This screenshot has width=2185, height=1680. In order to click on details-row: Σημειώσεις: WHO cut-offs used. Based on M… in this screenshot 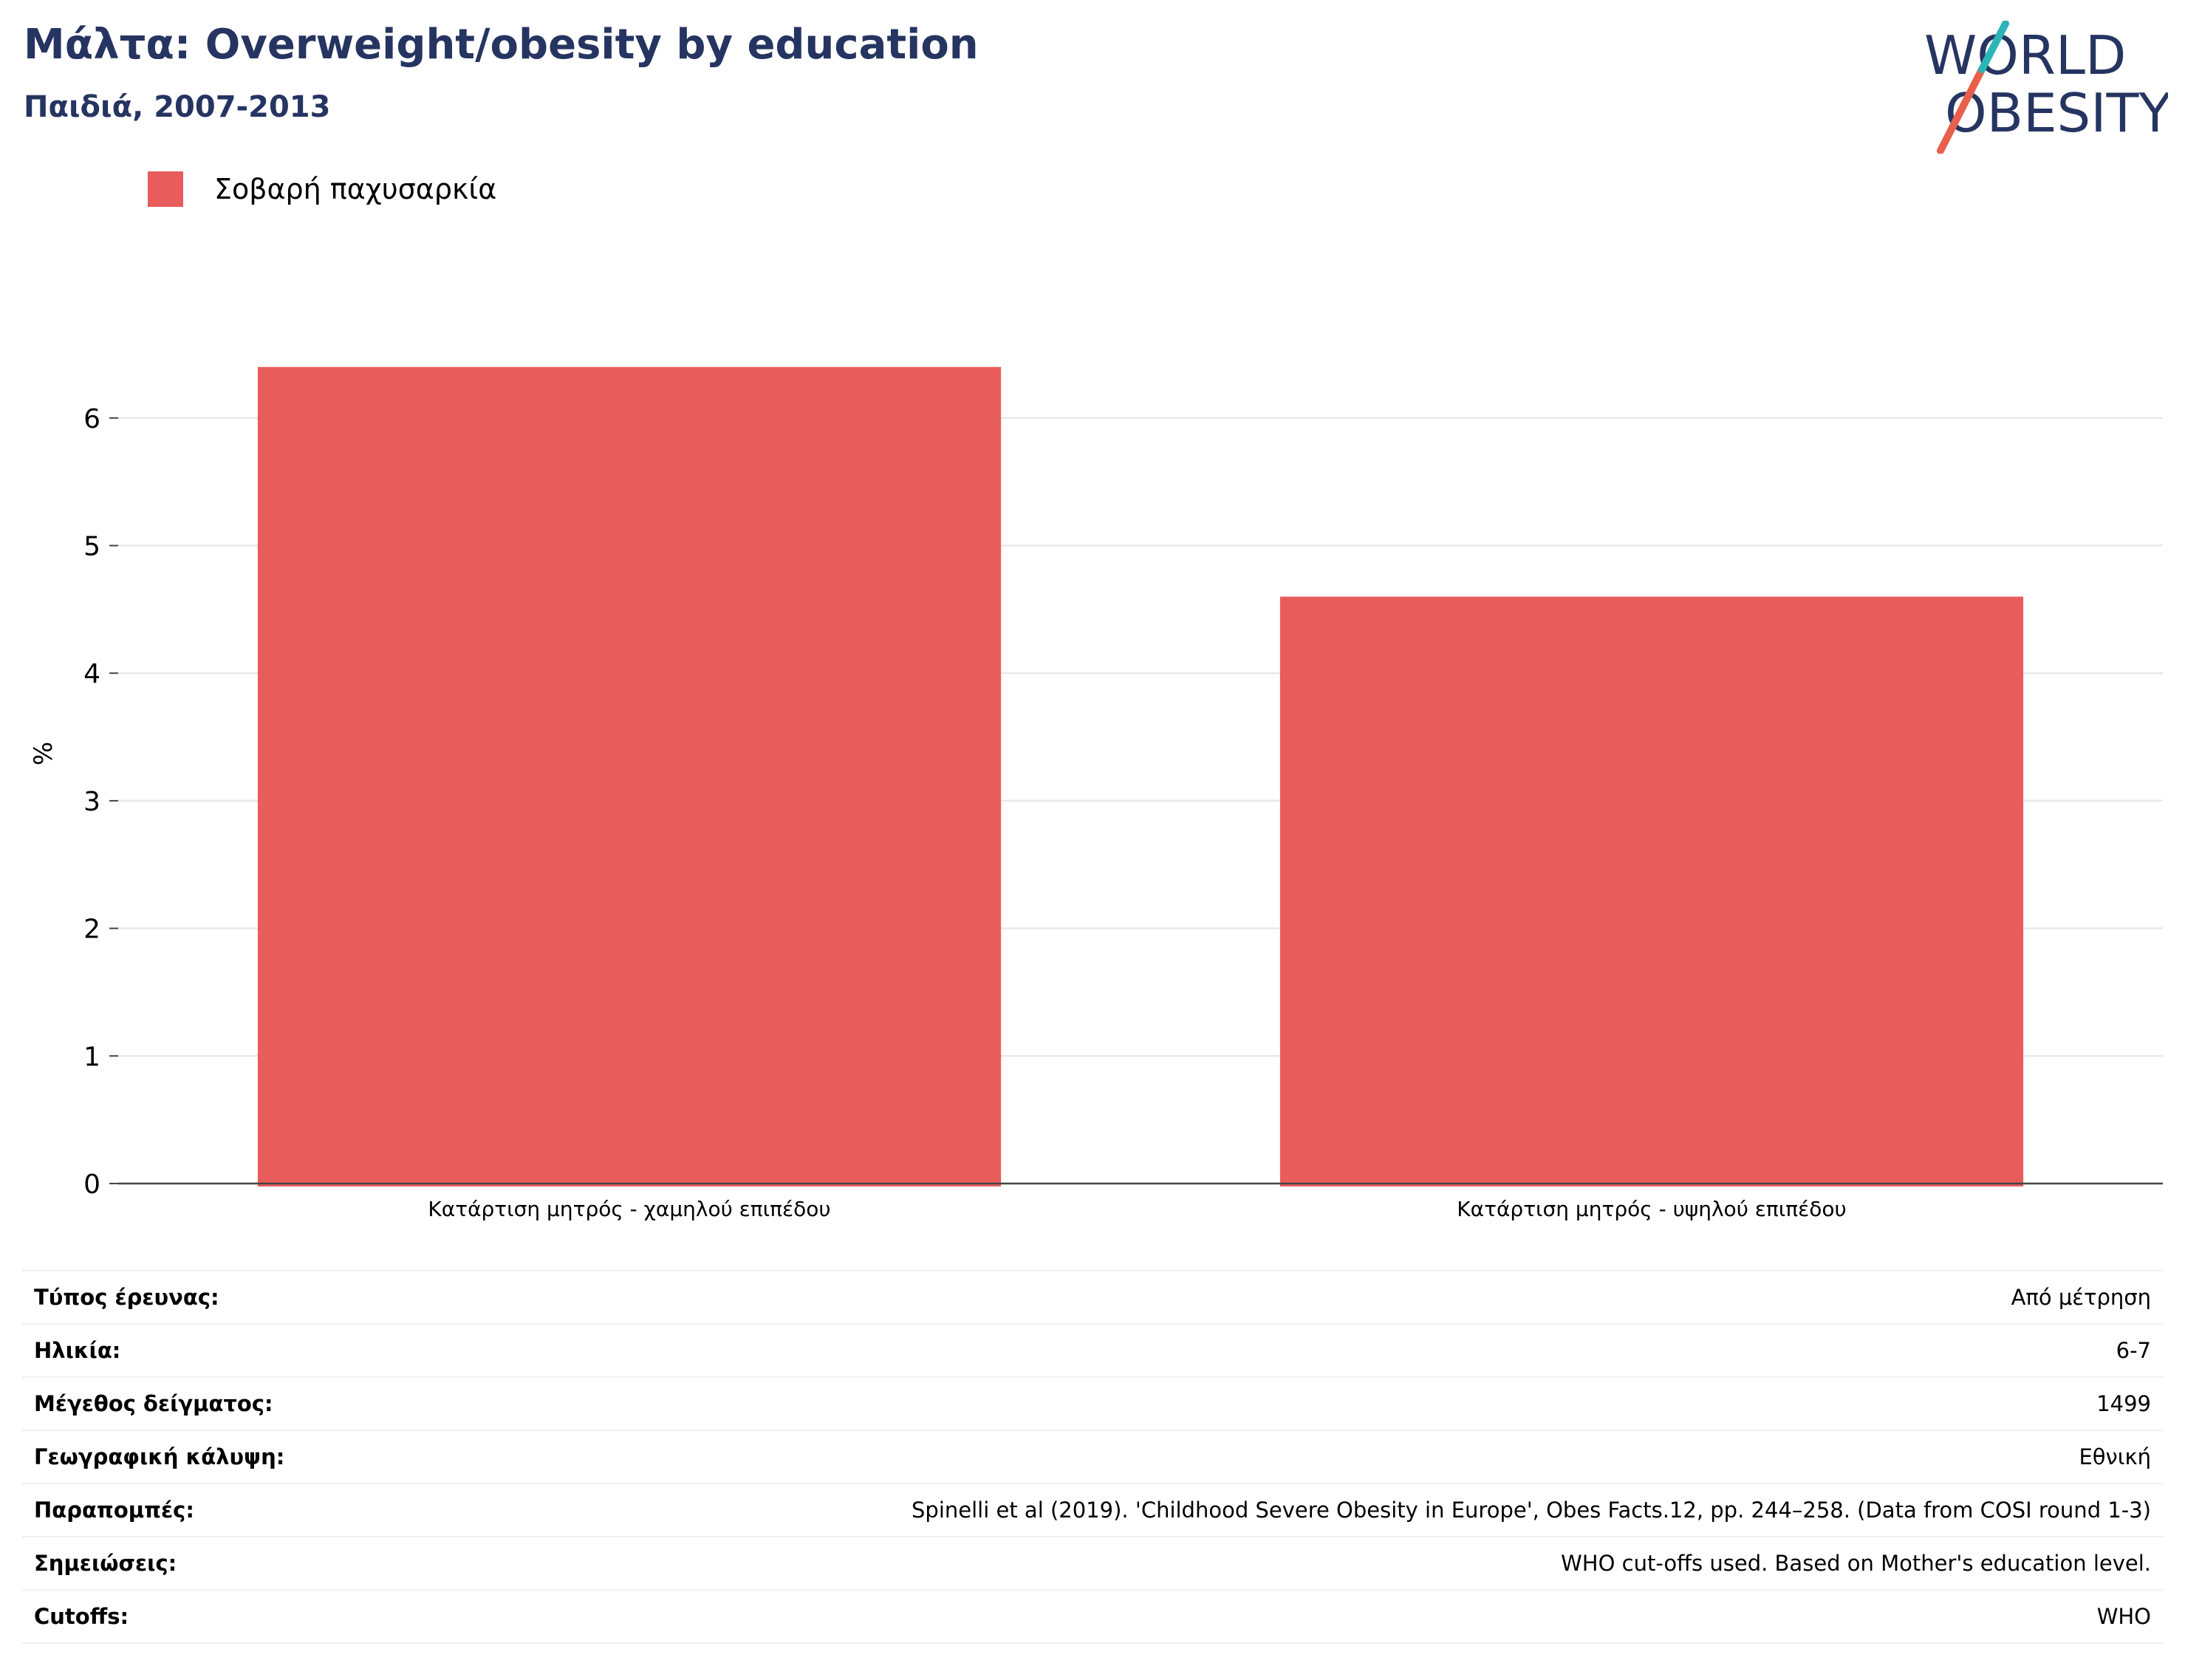, I will do `click(1092, 1563)`.